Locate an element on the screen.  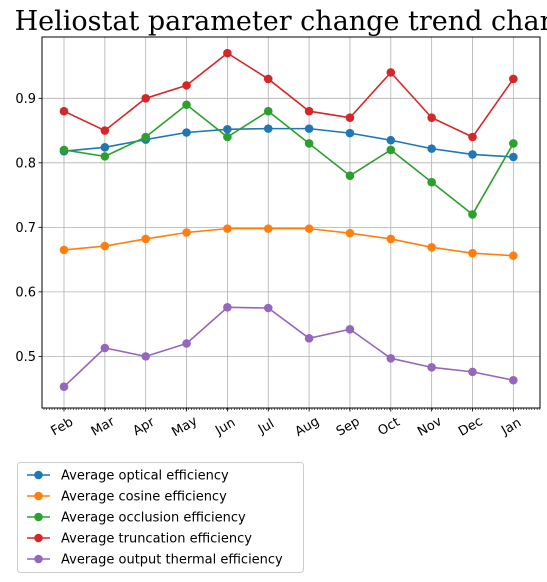
x-tick-label: Jun is located at coordinates (225, 427).